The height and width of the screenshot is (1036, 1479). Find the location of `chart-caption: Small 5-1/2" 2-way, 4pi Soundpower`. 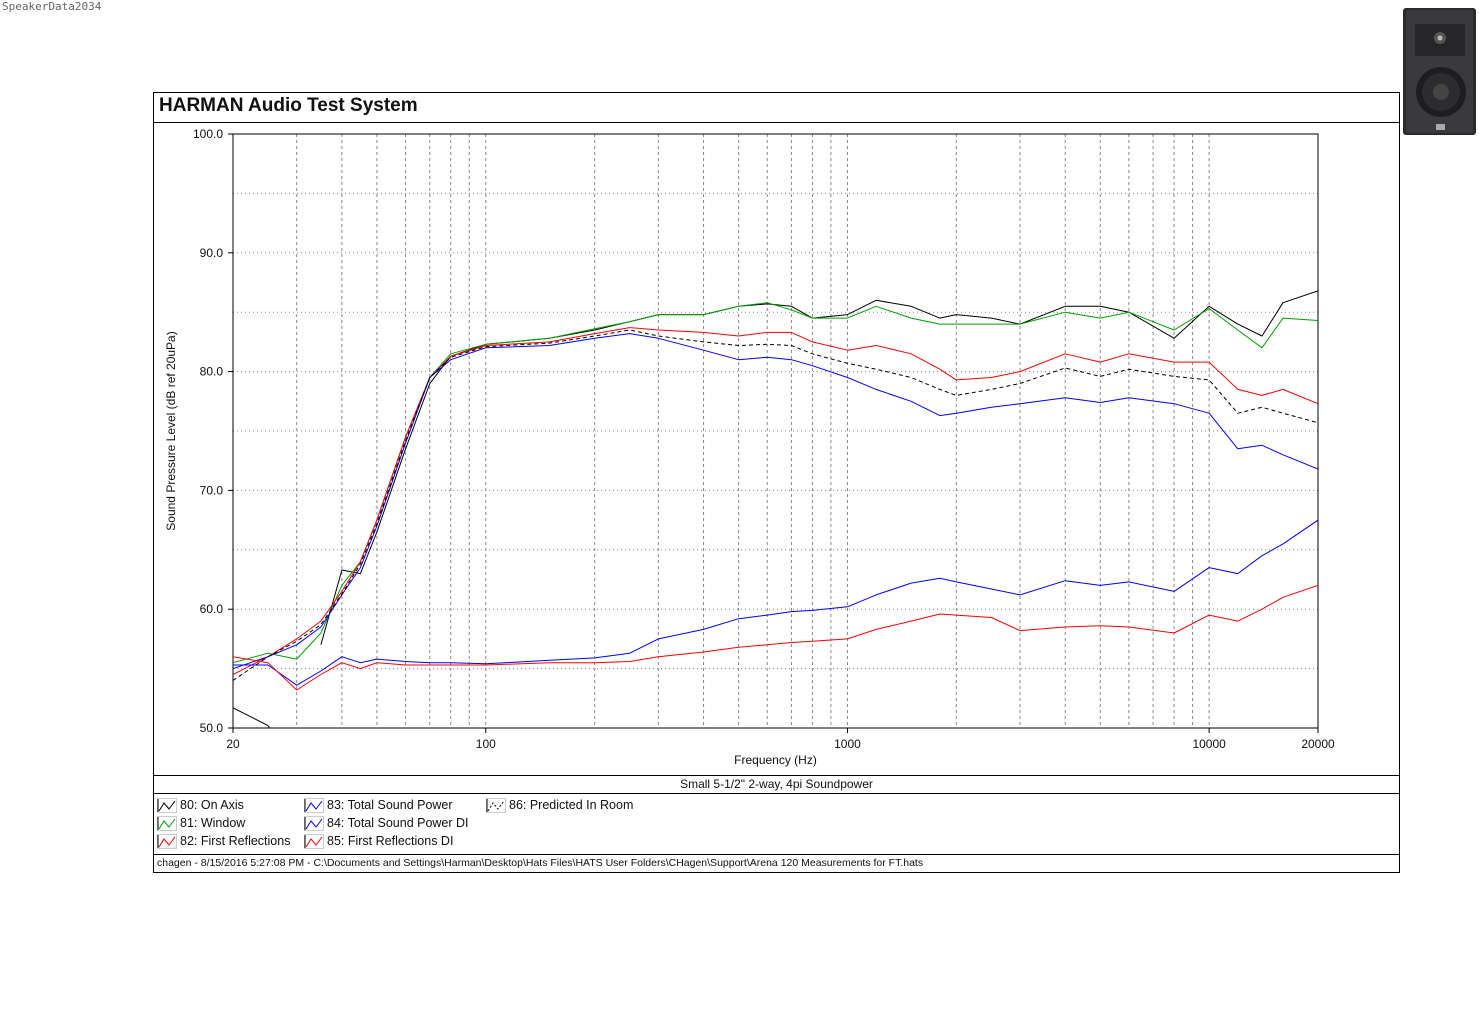

chart-caption: Small 5-1/2" 2-way, 4pi Soundpower is located at coordinates (776, 784).